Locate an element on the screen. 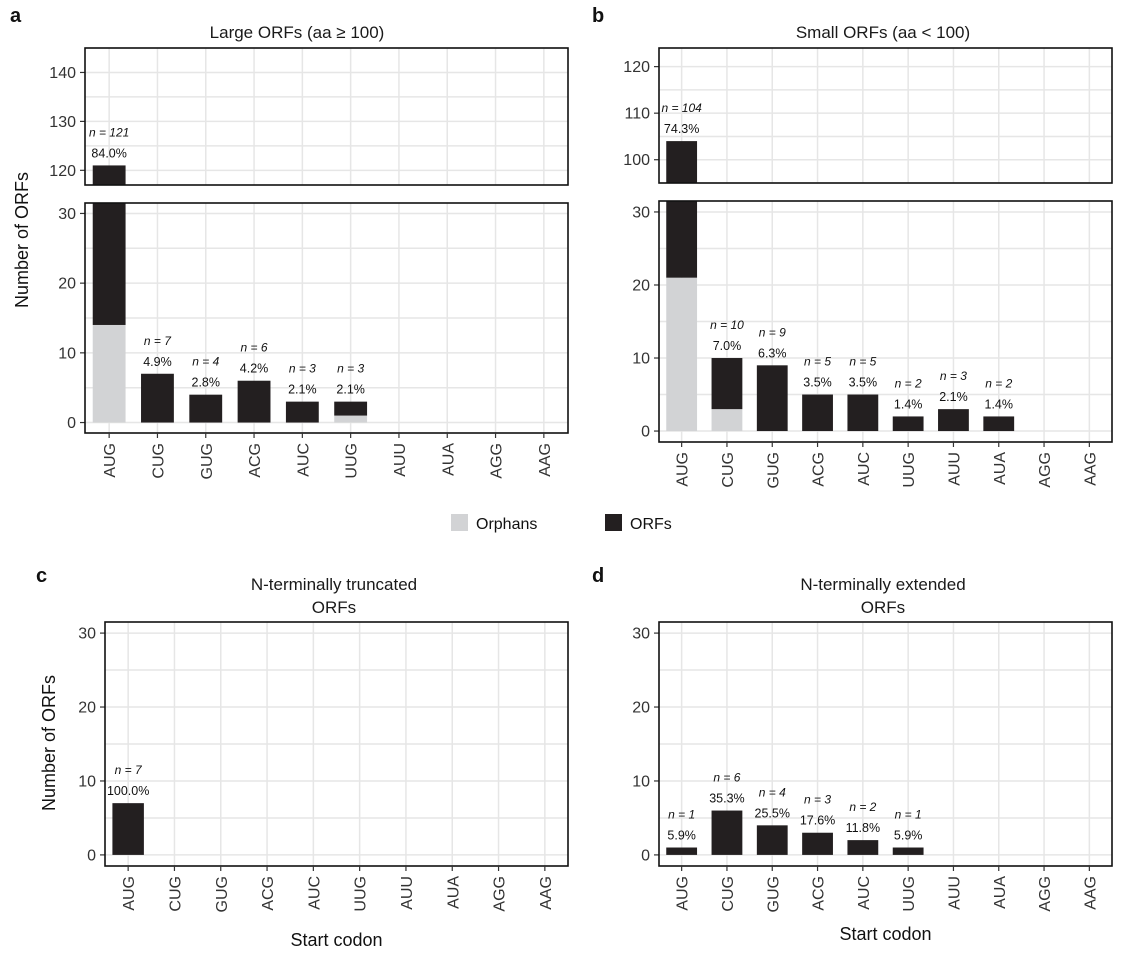 The image size is (1124, 954). legend-swatch-orphans is located at coordinates (459, 522).